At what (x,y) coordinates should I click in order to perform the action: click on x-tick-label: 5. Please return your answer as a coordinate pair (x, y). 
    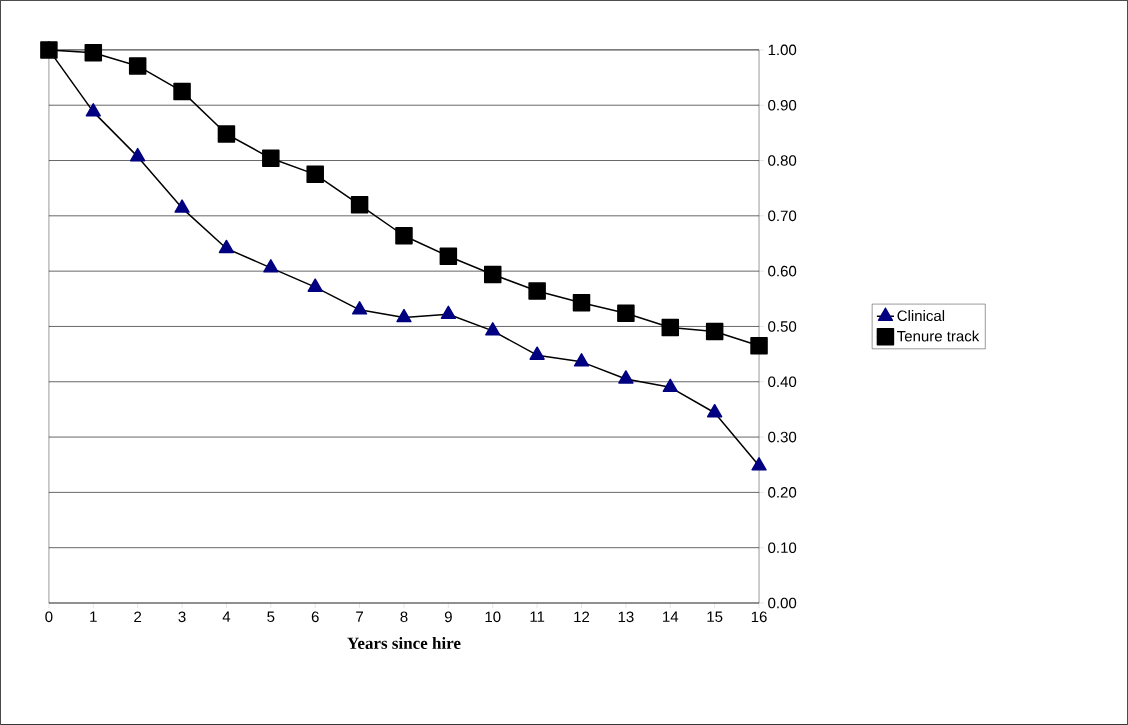
    Looking at the image, I should click on (271, 617).